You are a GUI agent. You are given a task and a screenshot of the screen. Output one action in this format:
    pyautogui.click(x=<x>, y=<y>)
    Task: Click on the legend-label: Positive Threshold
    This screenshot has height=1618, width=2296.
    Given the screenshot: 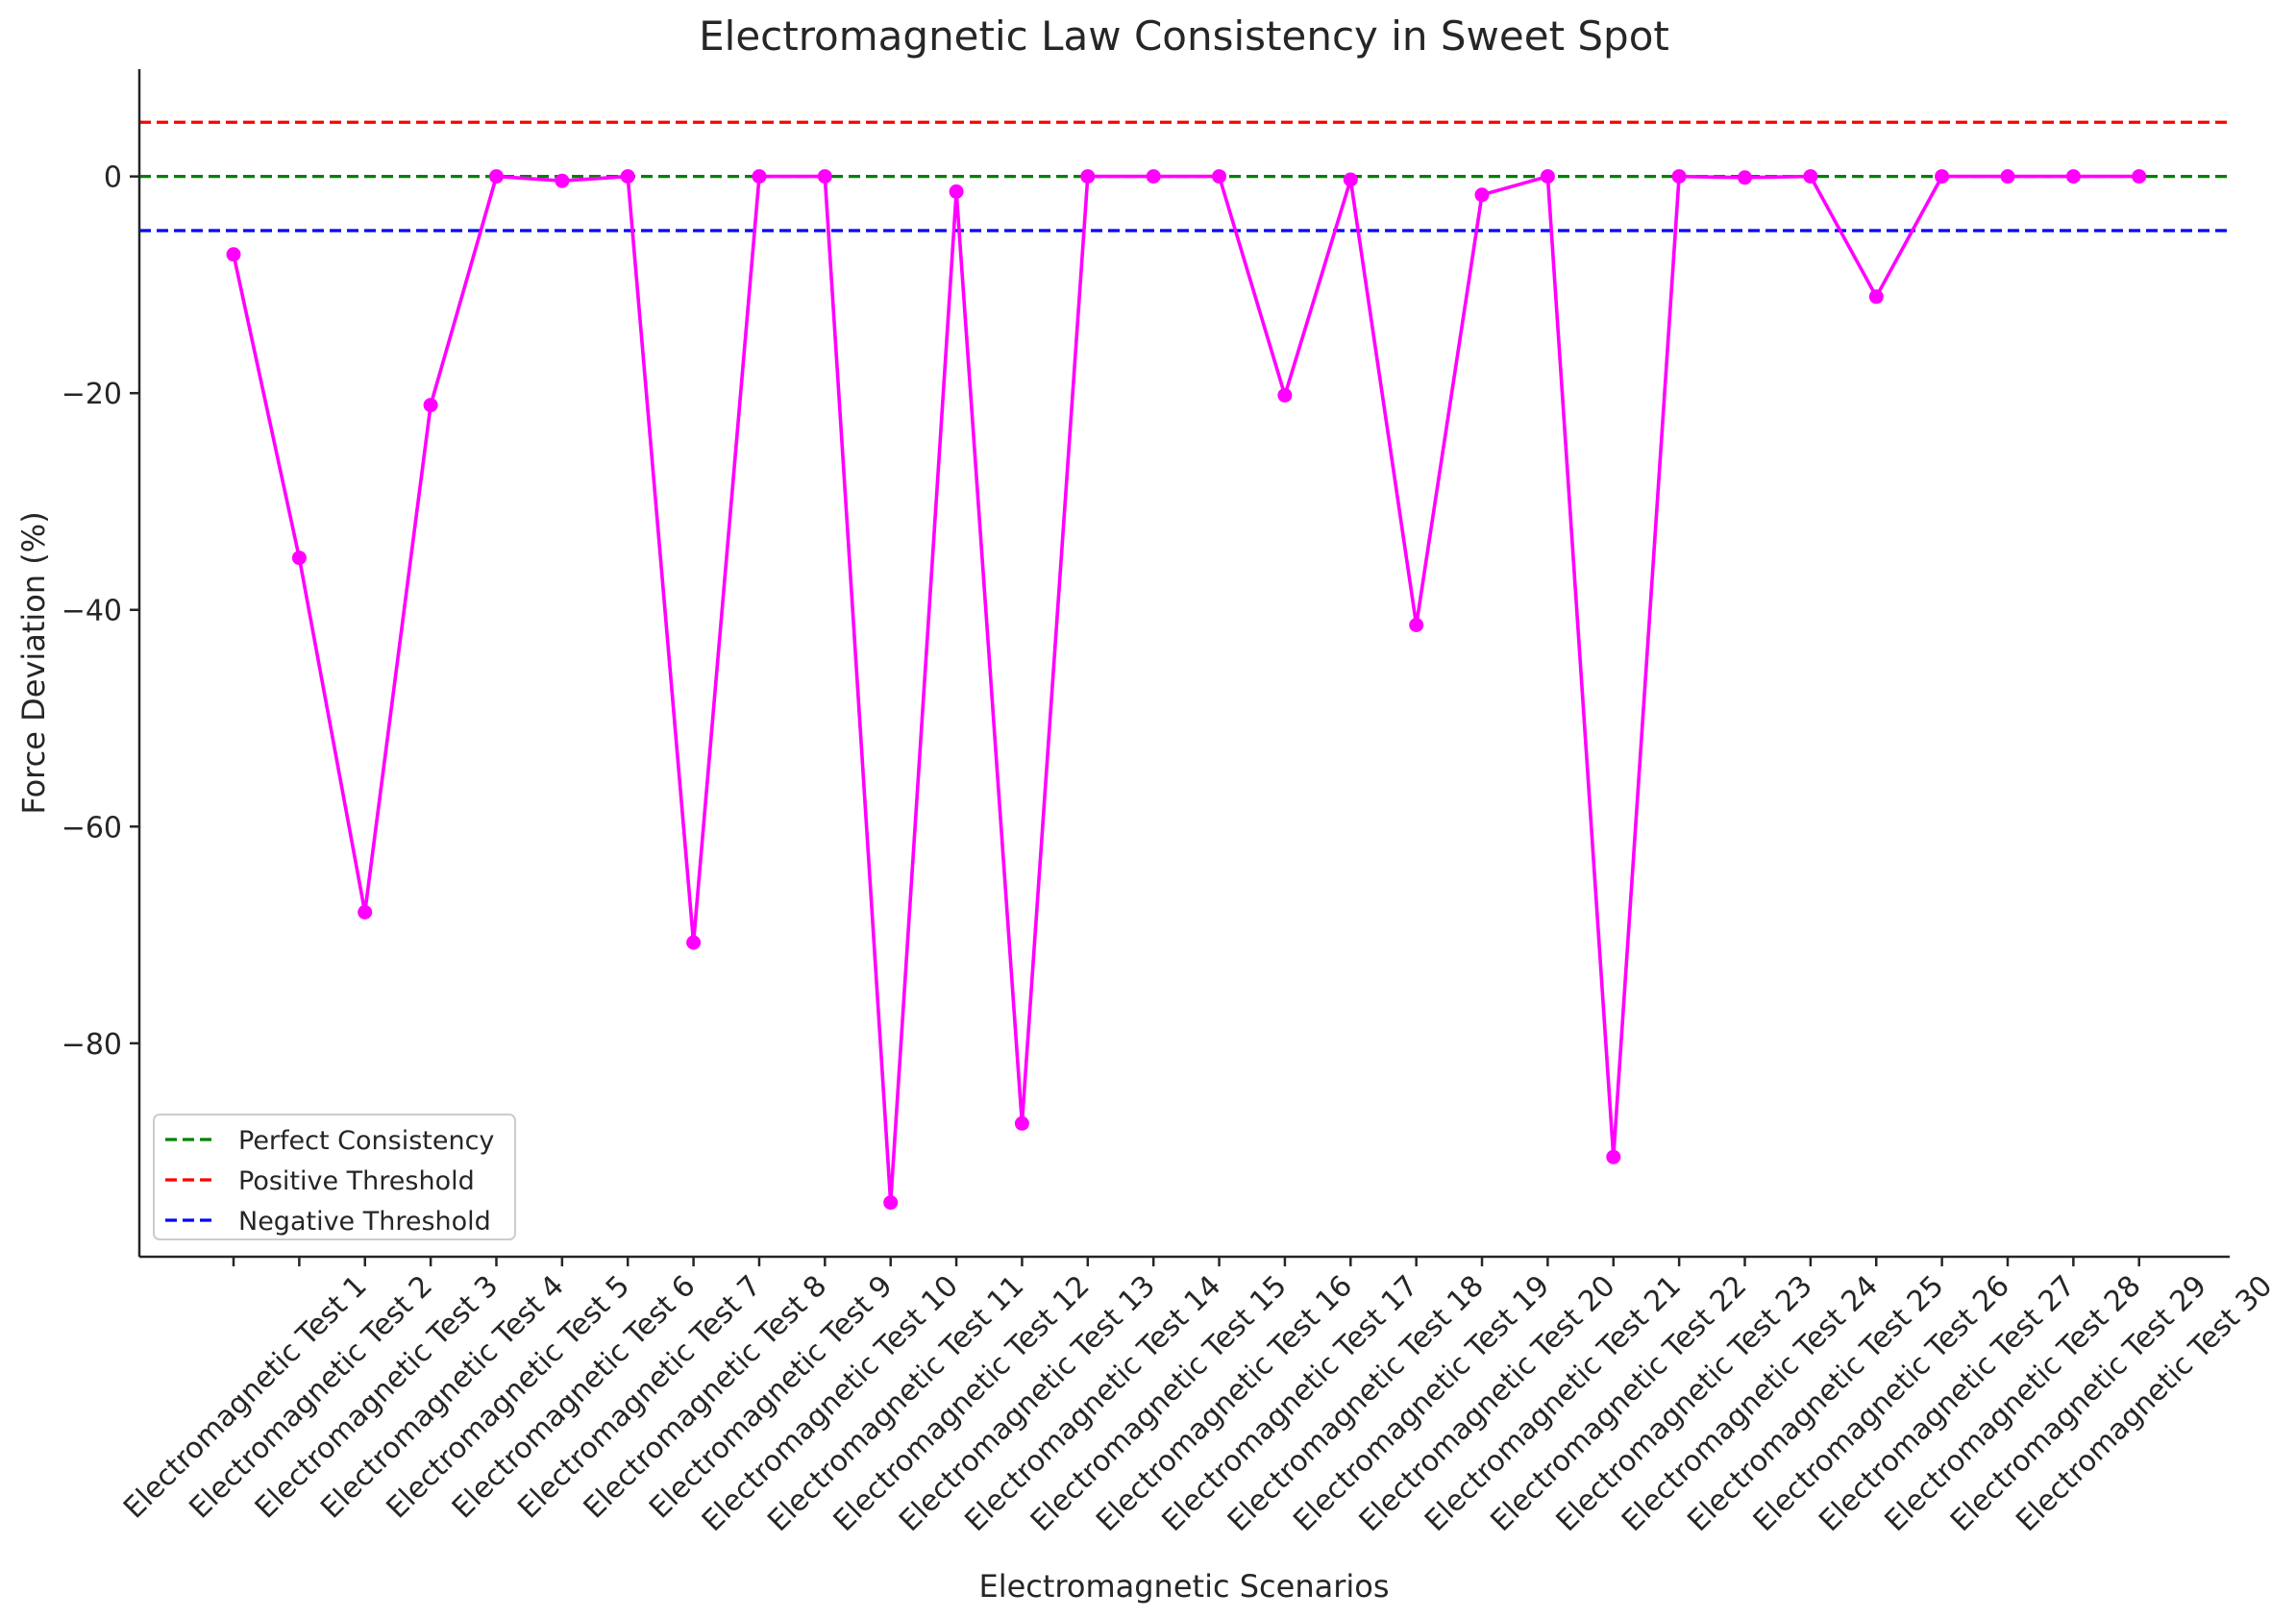 What is the action you would take?
    pyautogui.click(x=356, y=1181)
    